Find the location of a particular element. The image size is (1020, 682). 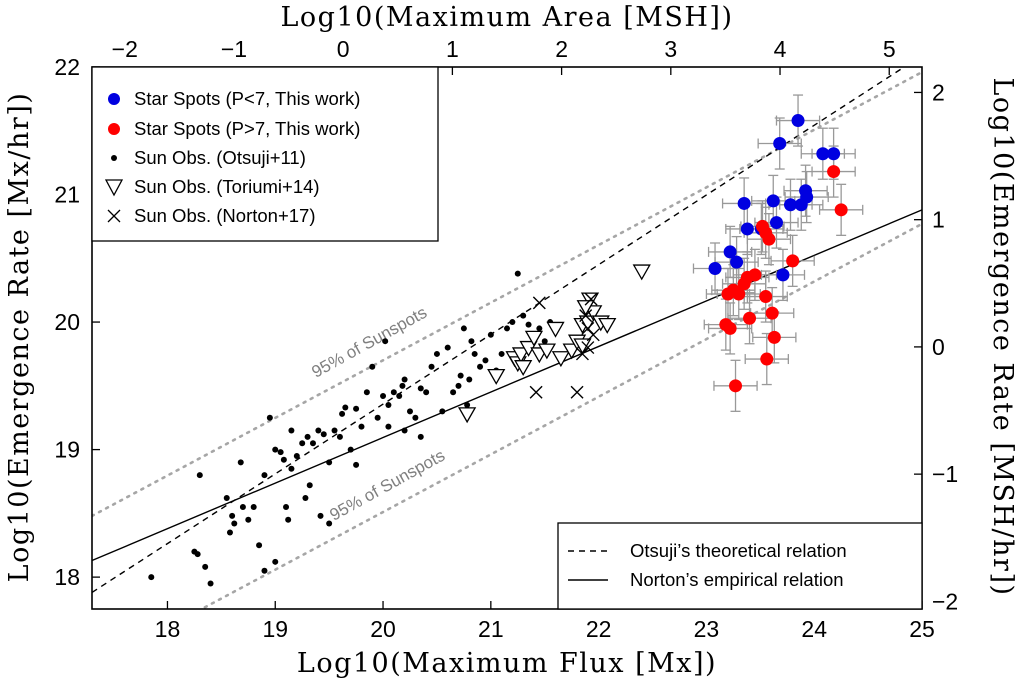

y2-tick-label: 1 is located at coordinates (938, 220).